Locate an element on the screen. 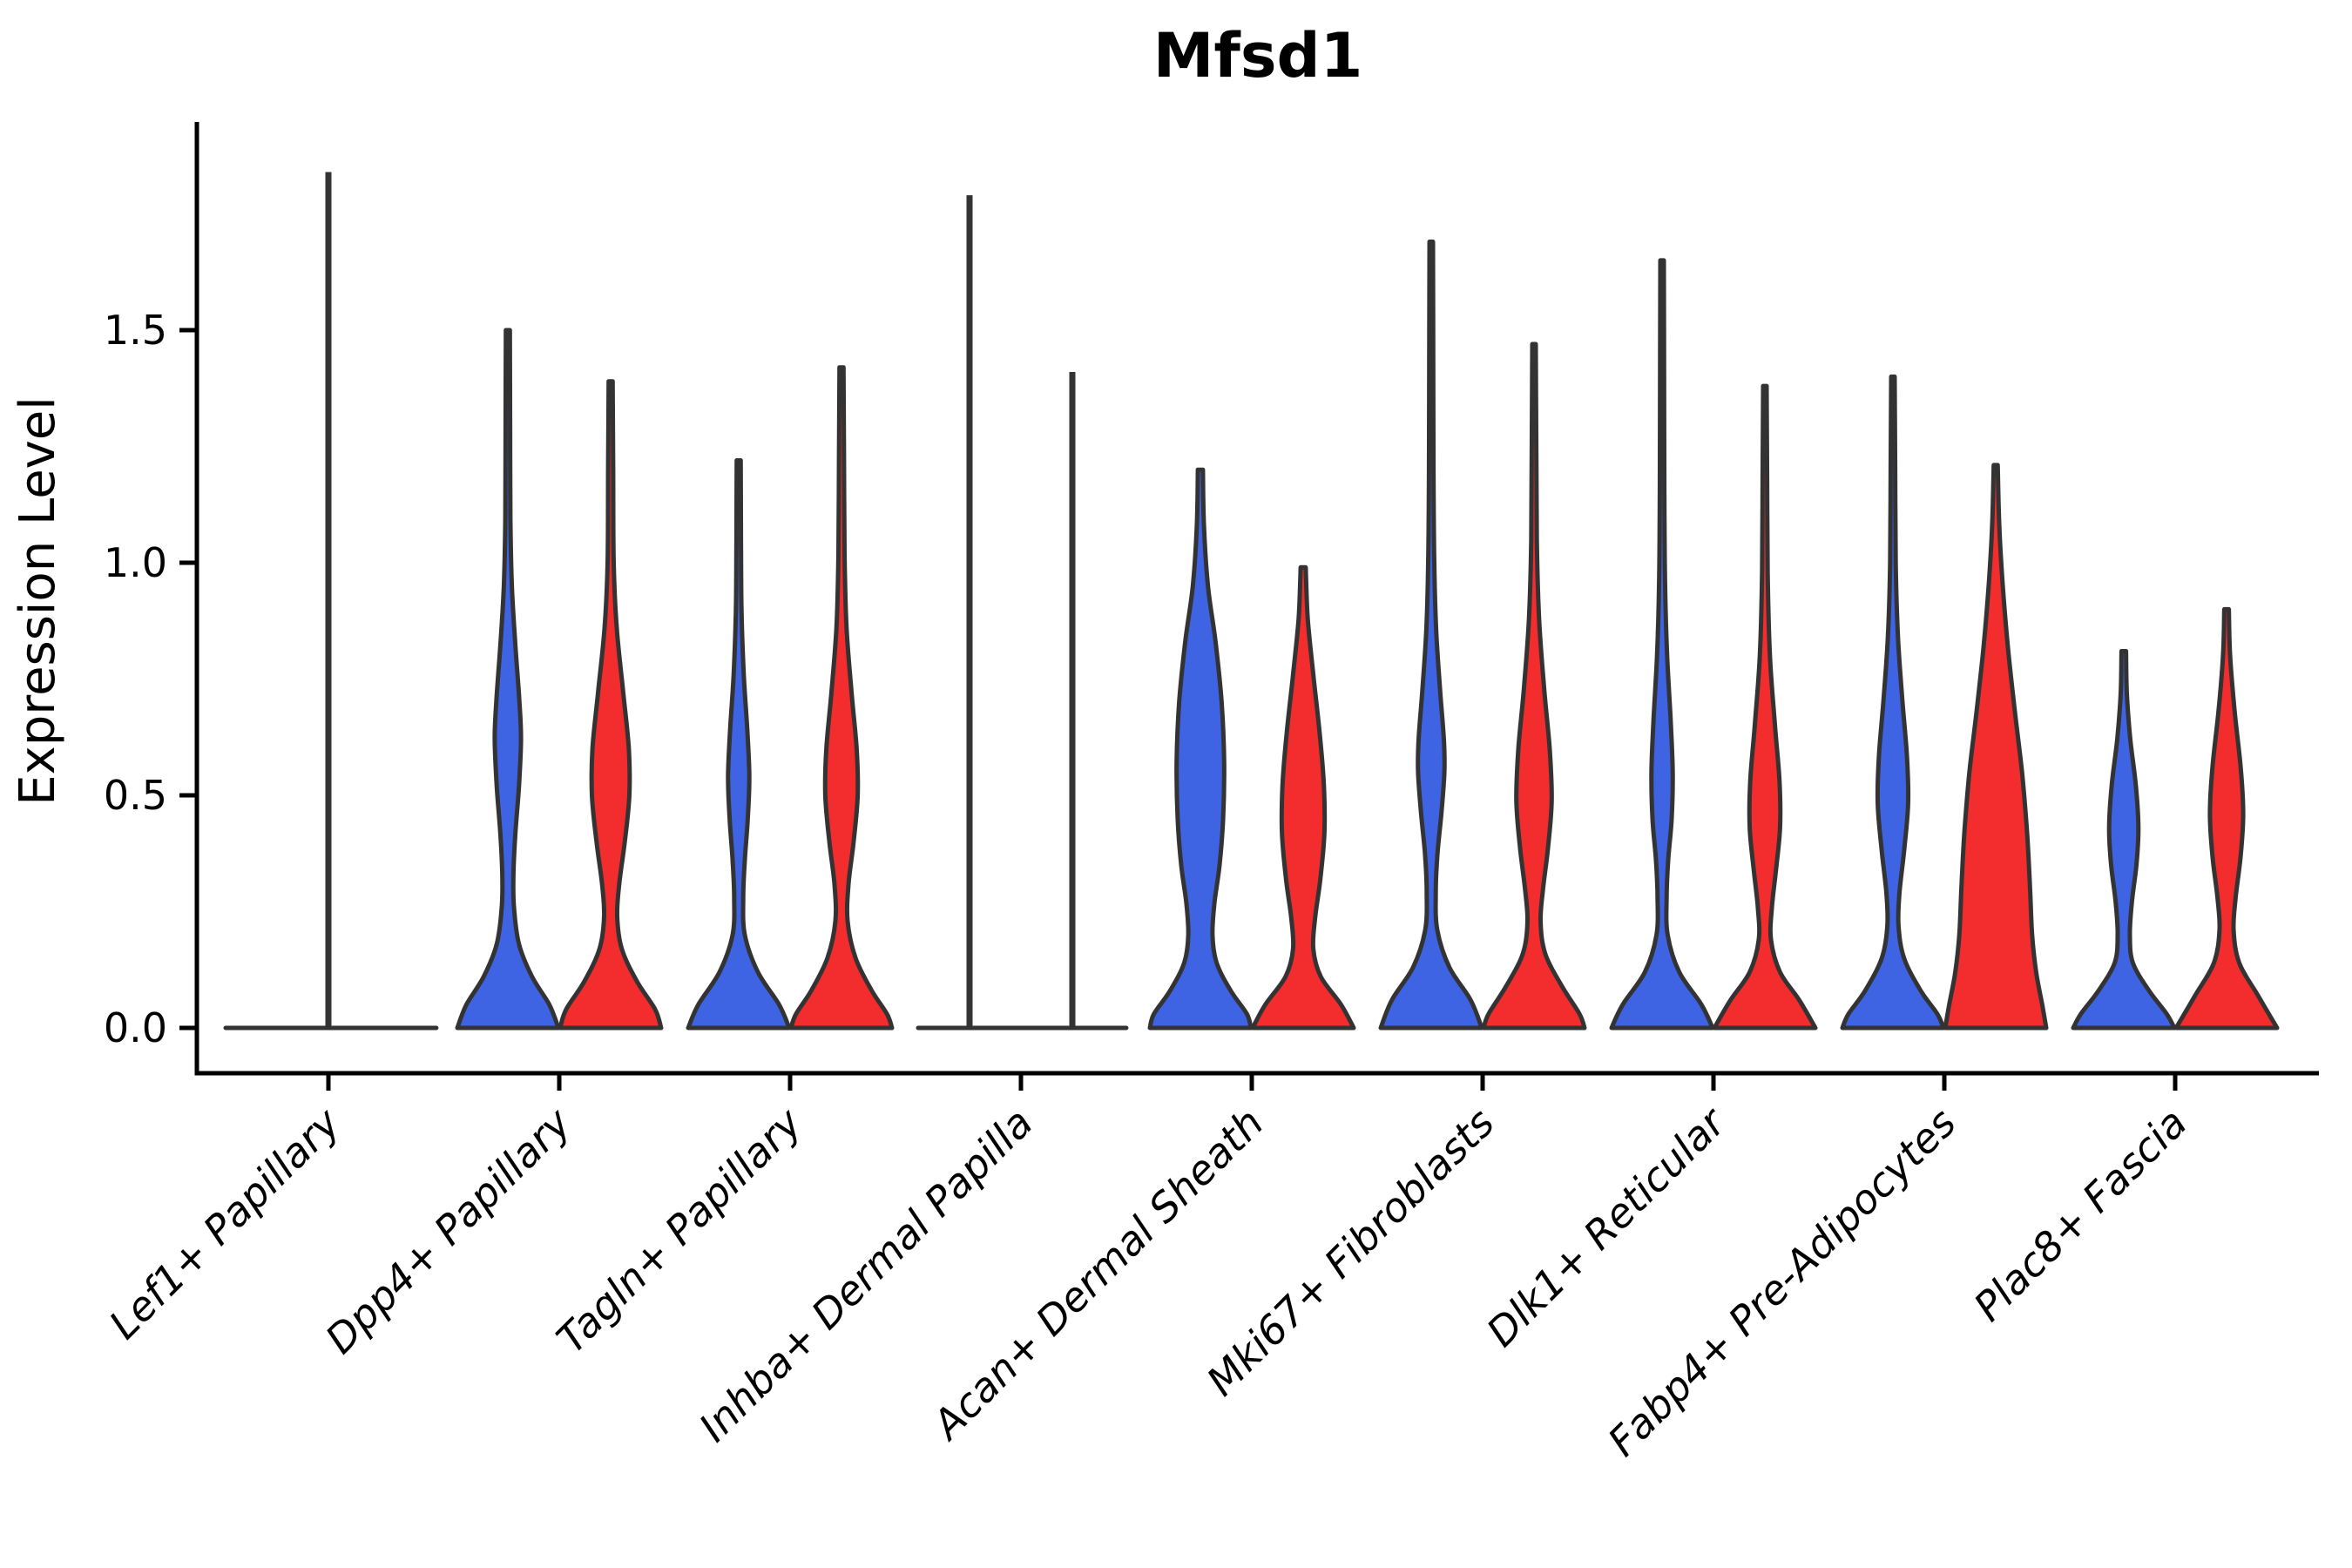 The height and width of the screenshot is (1568, 2352). violin-fabp4-pre-adipocytes-red is located at coordinates (1996, 747).